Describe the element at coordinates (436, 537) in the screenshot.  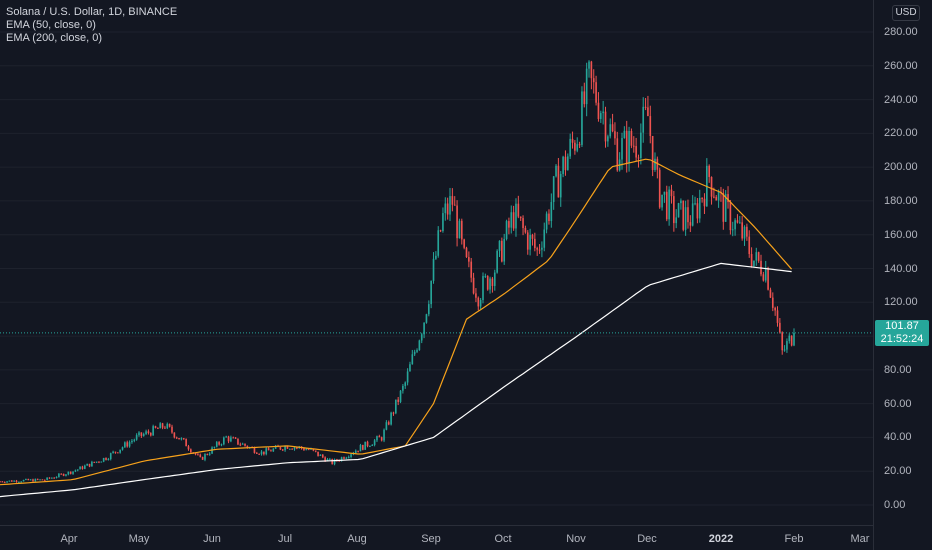
I see `time-axis: Apr May Jun Jul Aug Sep Oct Nov Dec 2022 Feb Mar` at that location.